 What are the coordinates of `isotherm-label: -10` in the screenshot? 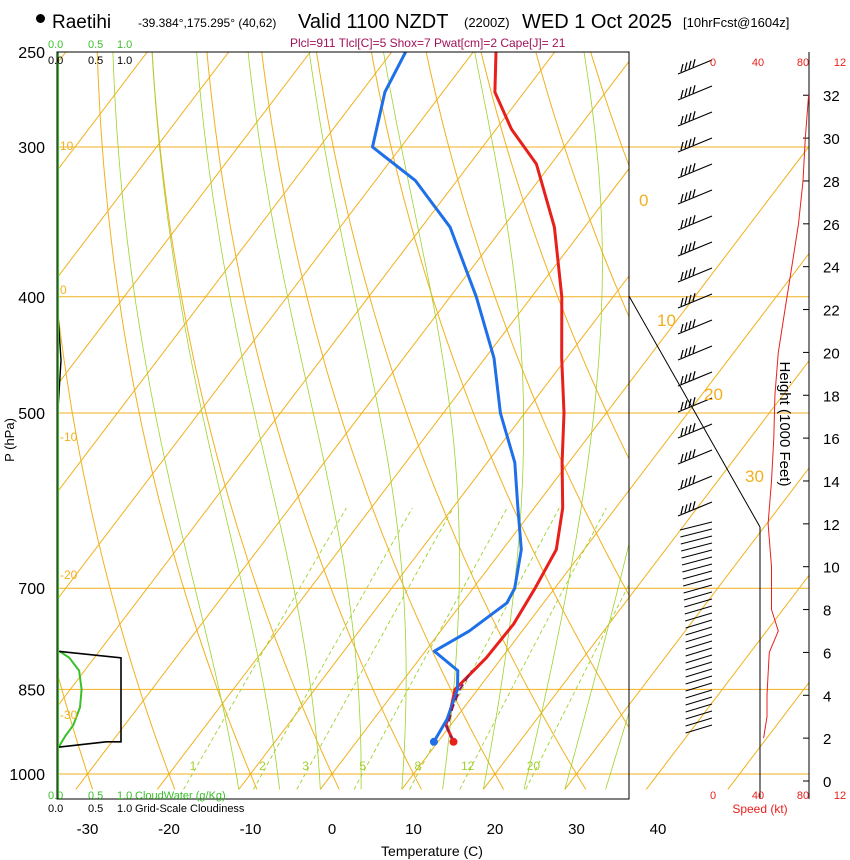 It's located at (69, 437).